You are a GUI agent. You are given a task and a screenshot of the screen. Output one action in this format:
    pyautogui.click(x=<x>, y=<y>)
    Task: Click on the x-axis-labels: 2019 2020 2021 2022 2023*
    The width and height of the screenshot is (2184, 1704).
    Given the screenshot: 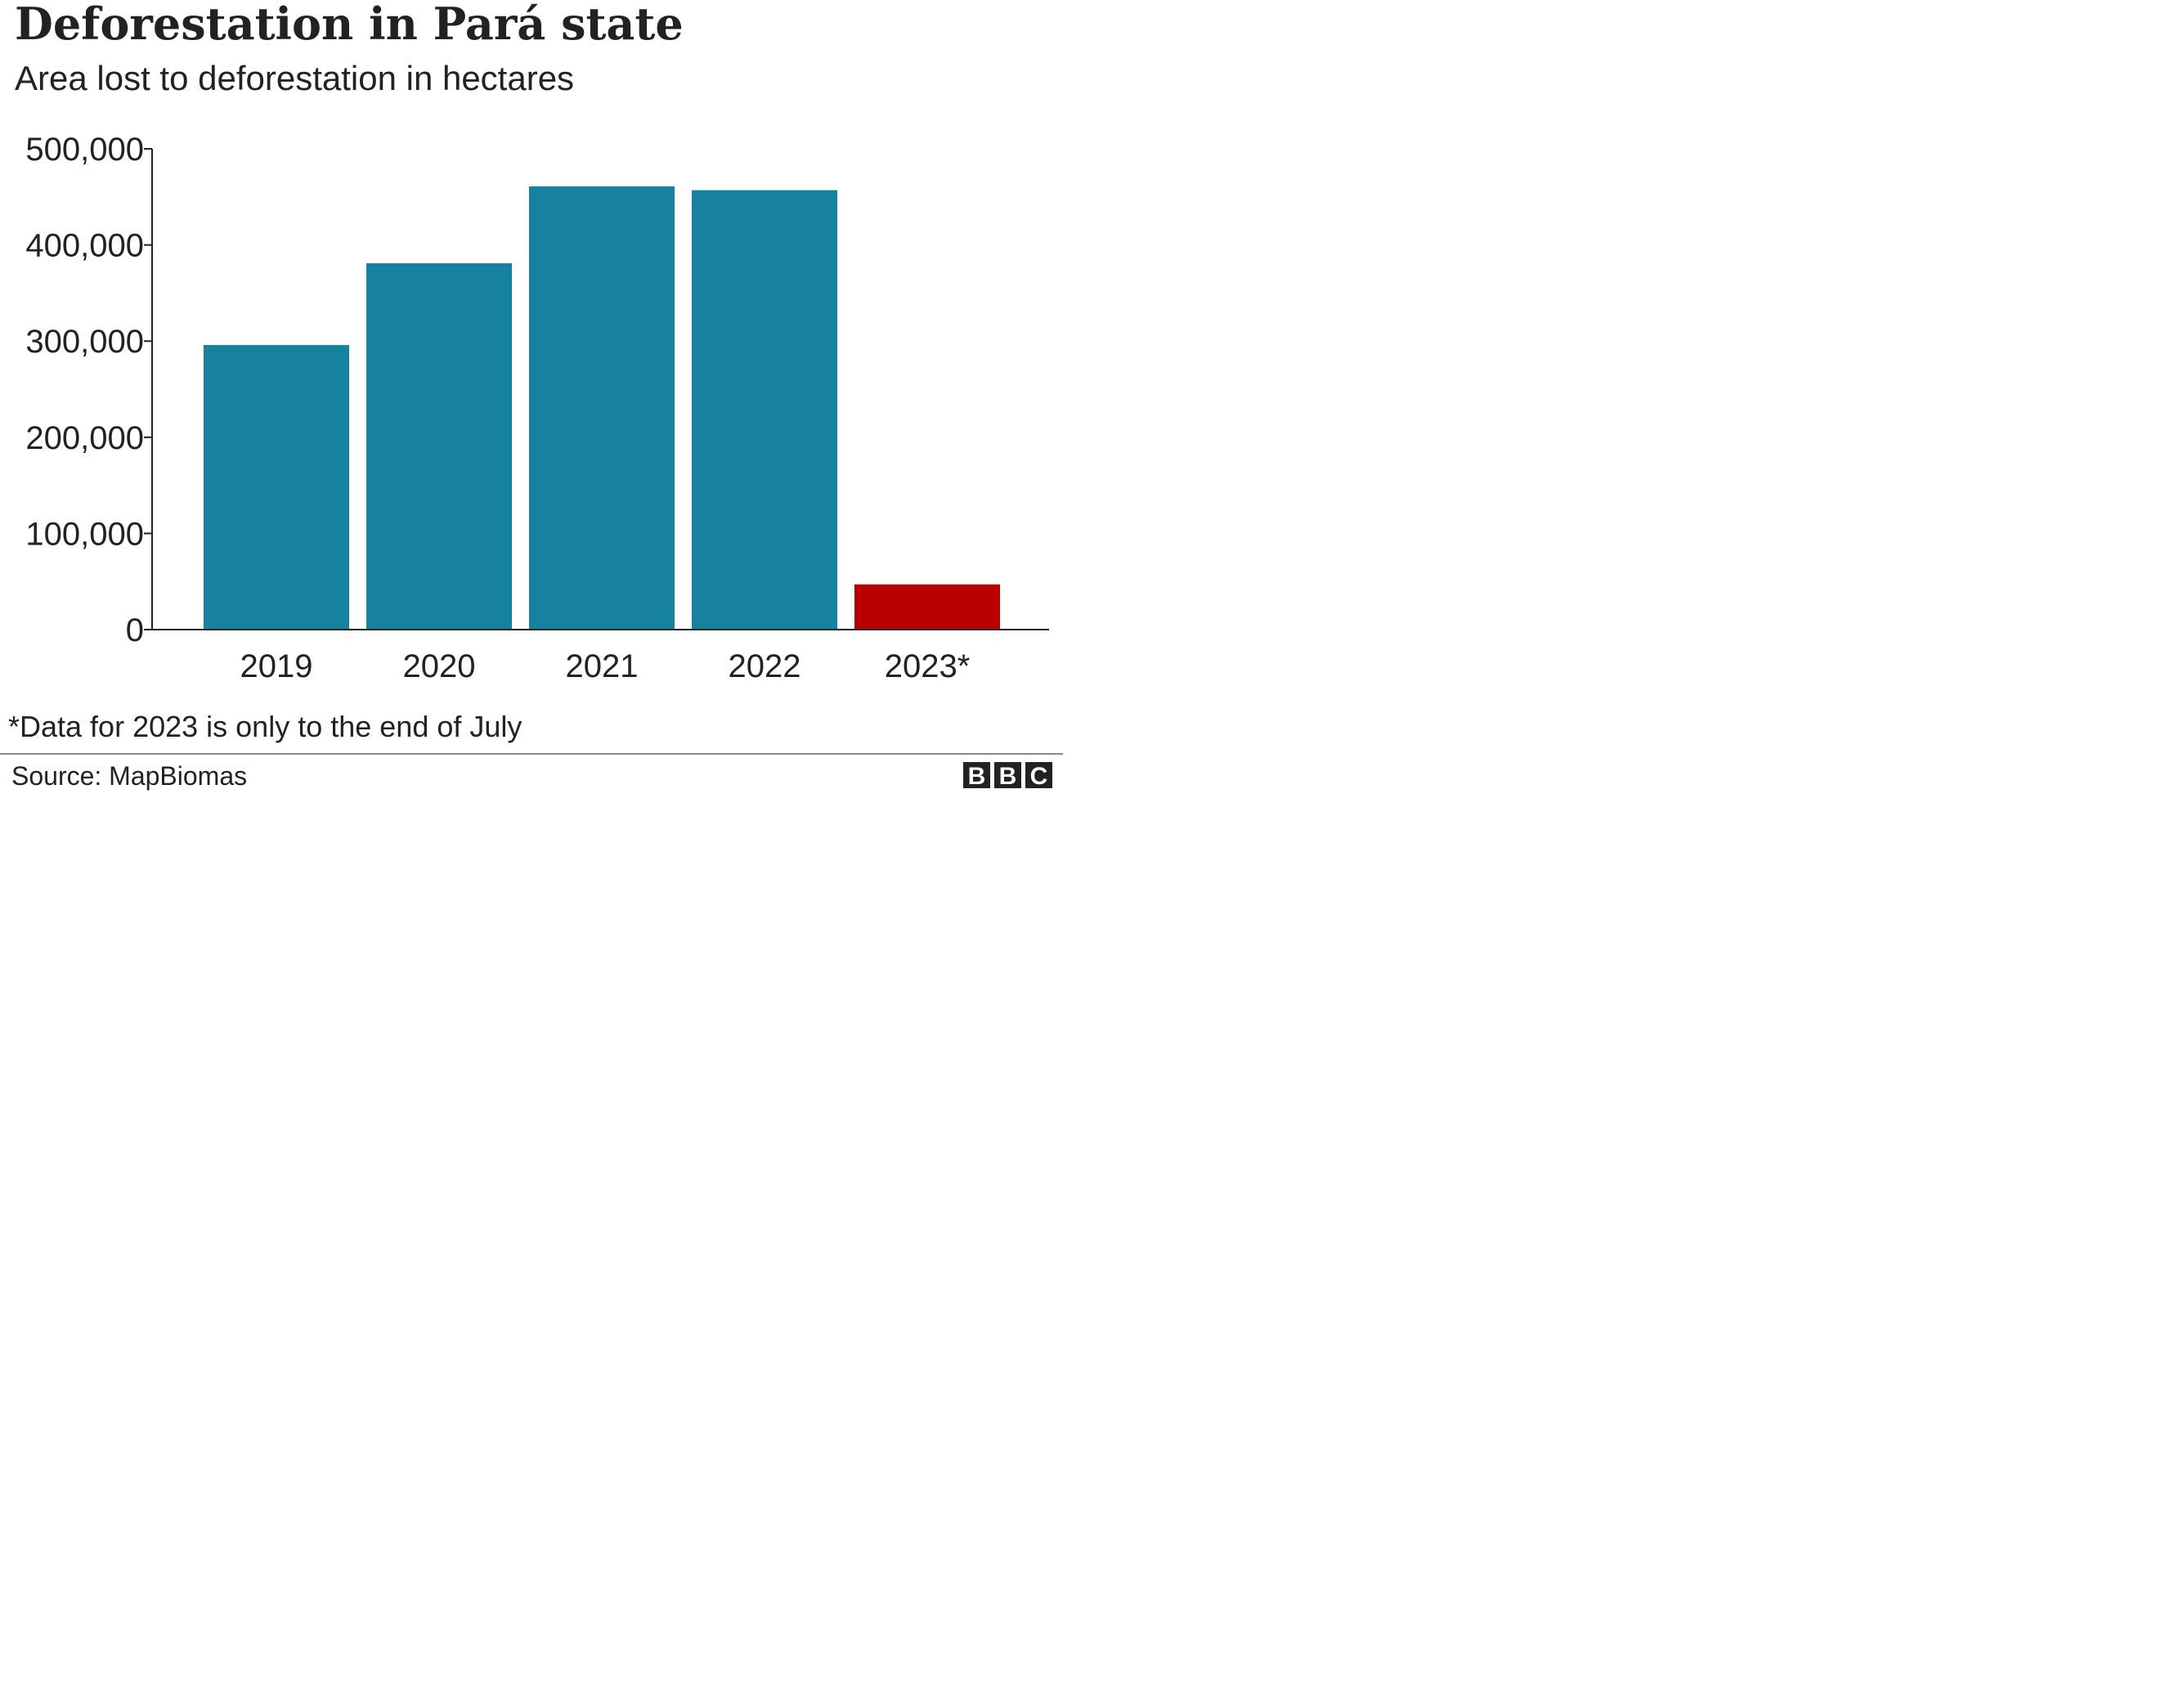 What is the action you would take?
    pyautogui.click(x=606, y=666)
    